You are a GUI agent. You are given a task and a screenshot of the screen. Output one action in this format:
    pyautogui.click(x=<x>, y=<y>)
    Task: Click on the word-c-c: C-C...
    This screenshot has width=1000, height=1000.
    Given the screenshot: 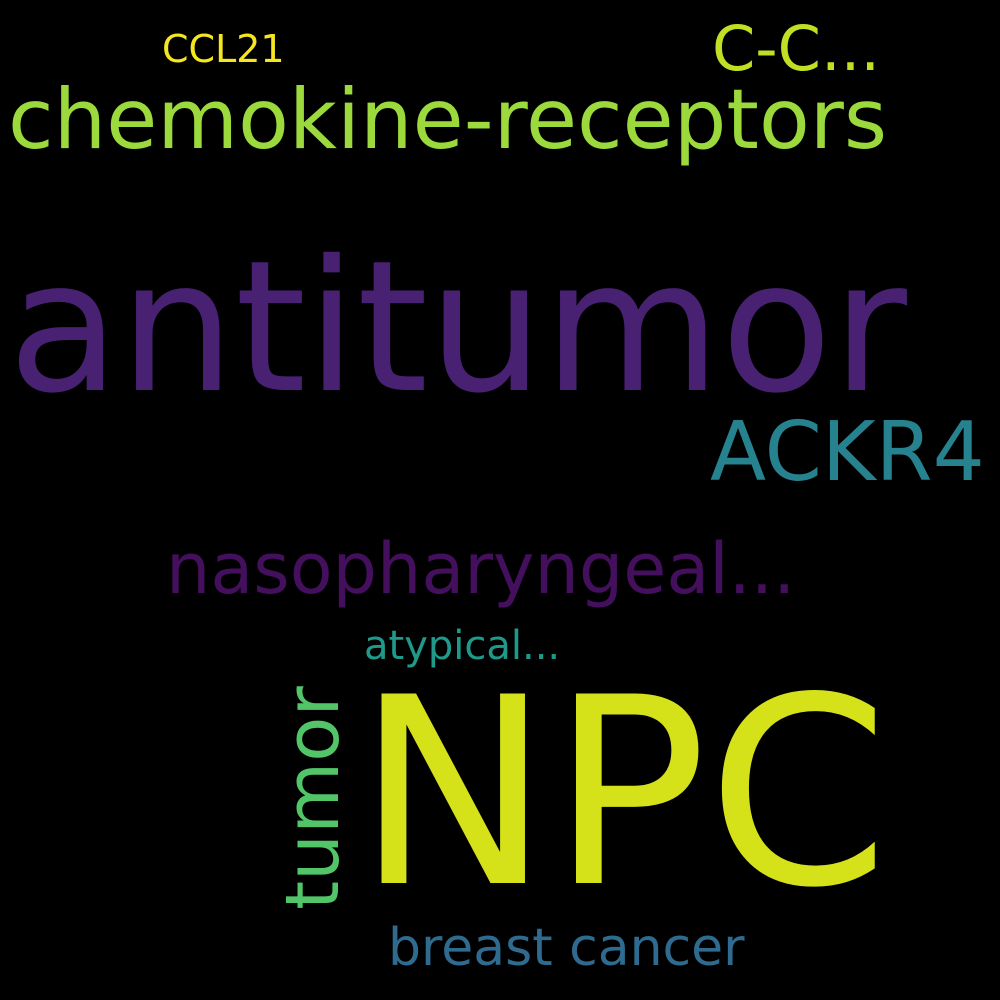 What is the action you would take?
    pyautogui.click(x=796, y=48)
    